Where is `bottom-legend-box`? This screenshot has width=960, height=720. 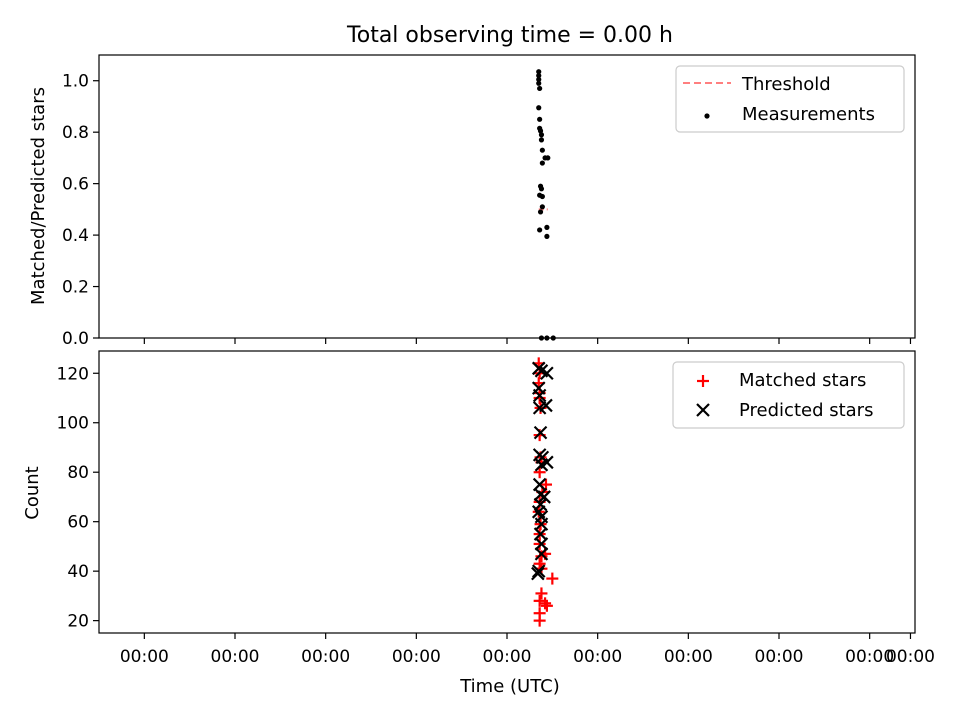
bottom-legend-box is located at coordinates (788, 395).